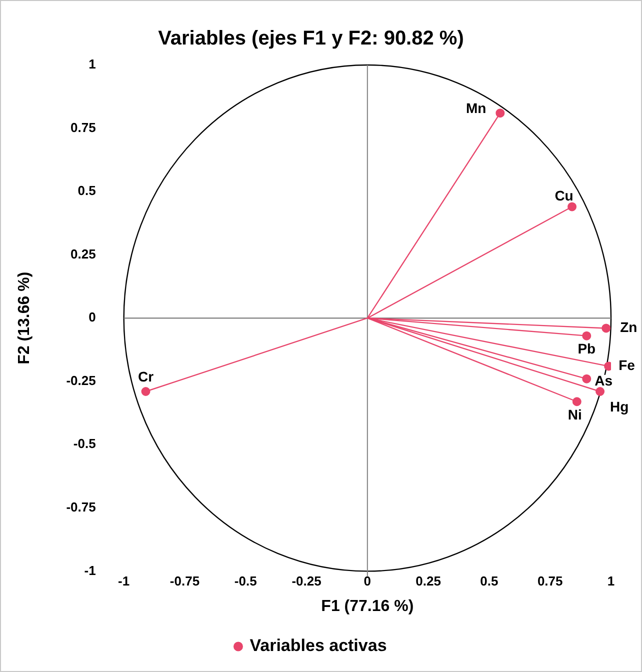  Describe the element at coordinates (611, 581) in the screenshot. I see `x-tick-label: 1` at that location.